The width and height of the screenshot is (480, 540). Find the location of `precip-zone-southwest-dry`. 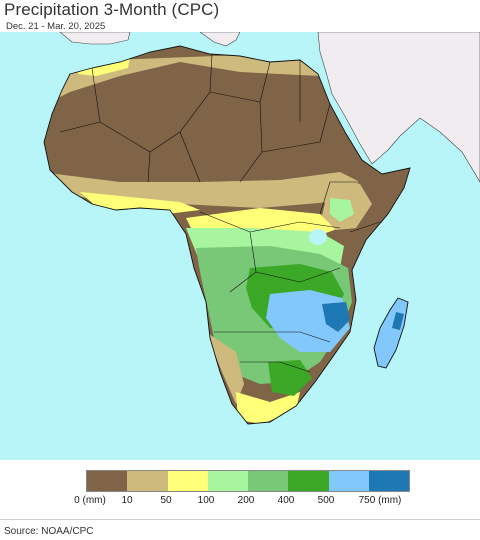

precip-zone-southwest-dry is located at coordinates (225, 368).